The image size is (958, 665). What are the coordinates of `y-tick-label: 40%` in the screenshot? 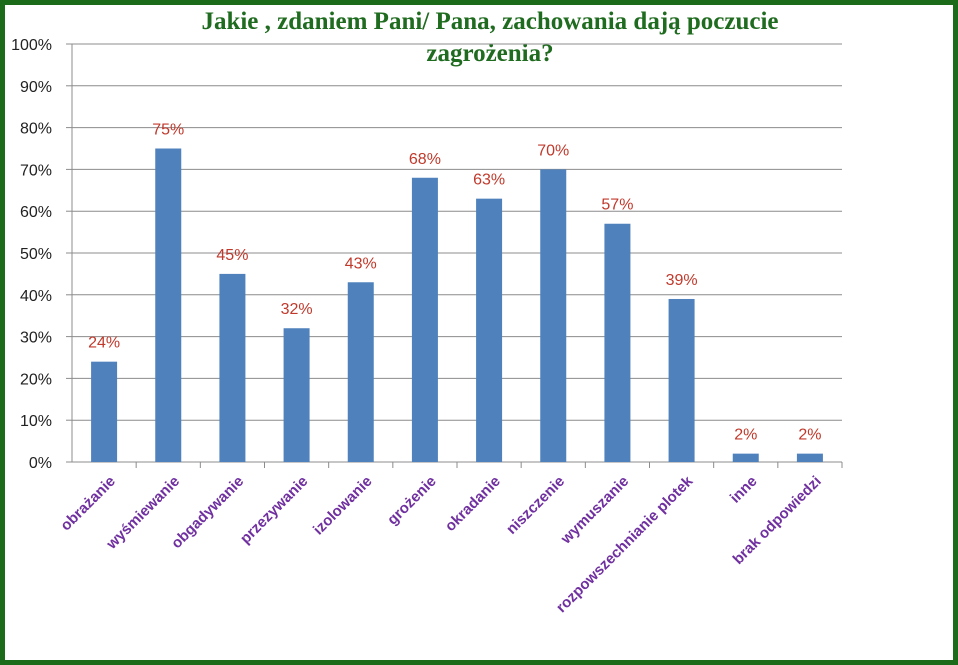 It's located at (36, 296).